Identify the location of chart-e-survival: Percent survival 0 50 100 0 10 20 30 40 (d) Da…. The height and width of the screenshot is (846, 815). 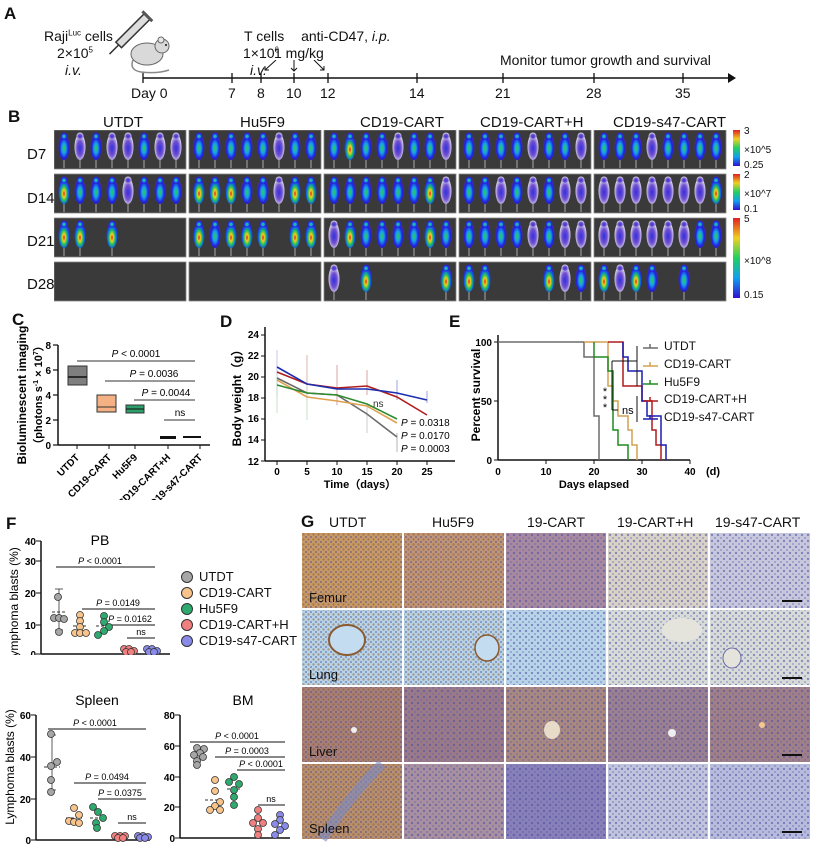
(594, 412).